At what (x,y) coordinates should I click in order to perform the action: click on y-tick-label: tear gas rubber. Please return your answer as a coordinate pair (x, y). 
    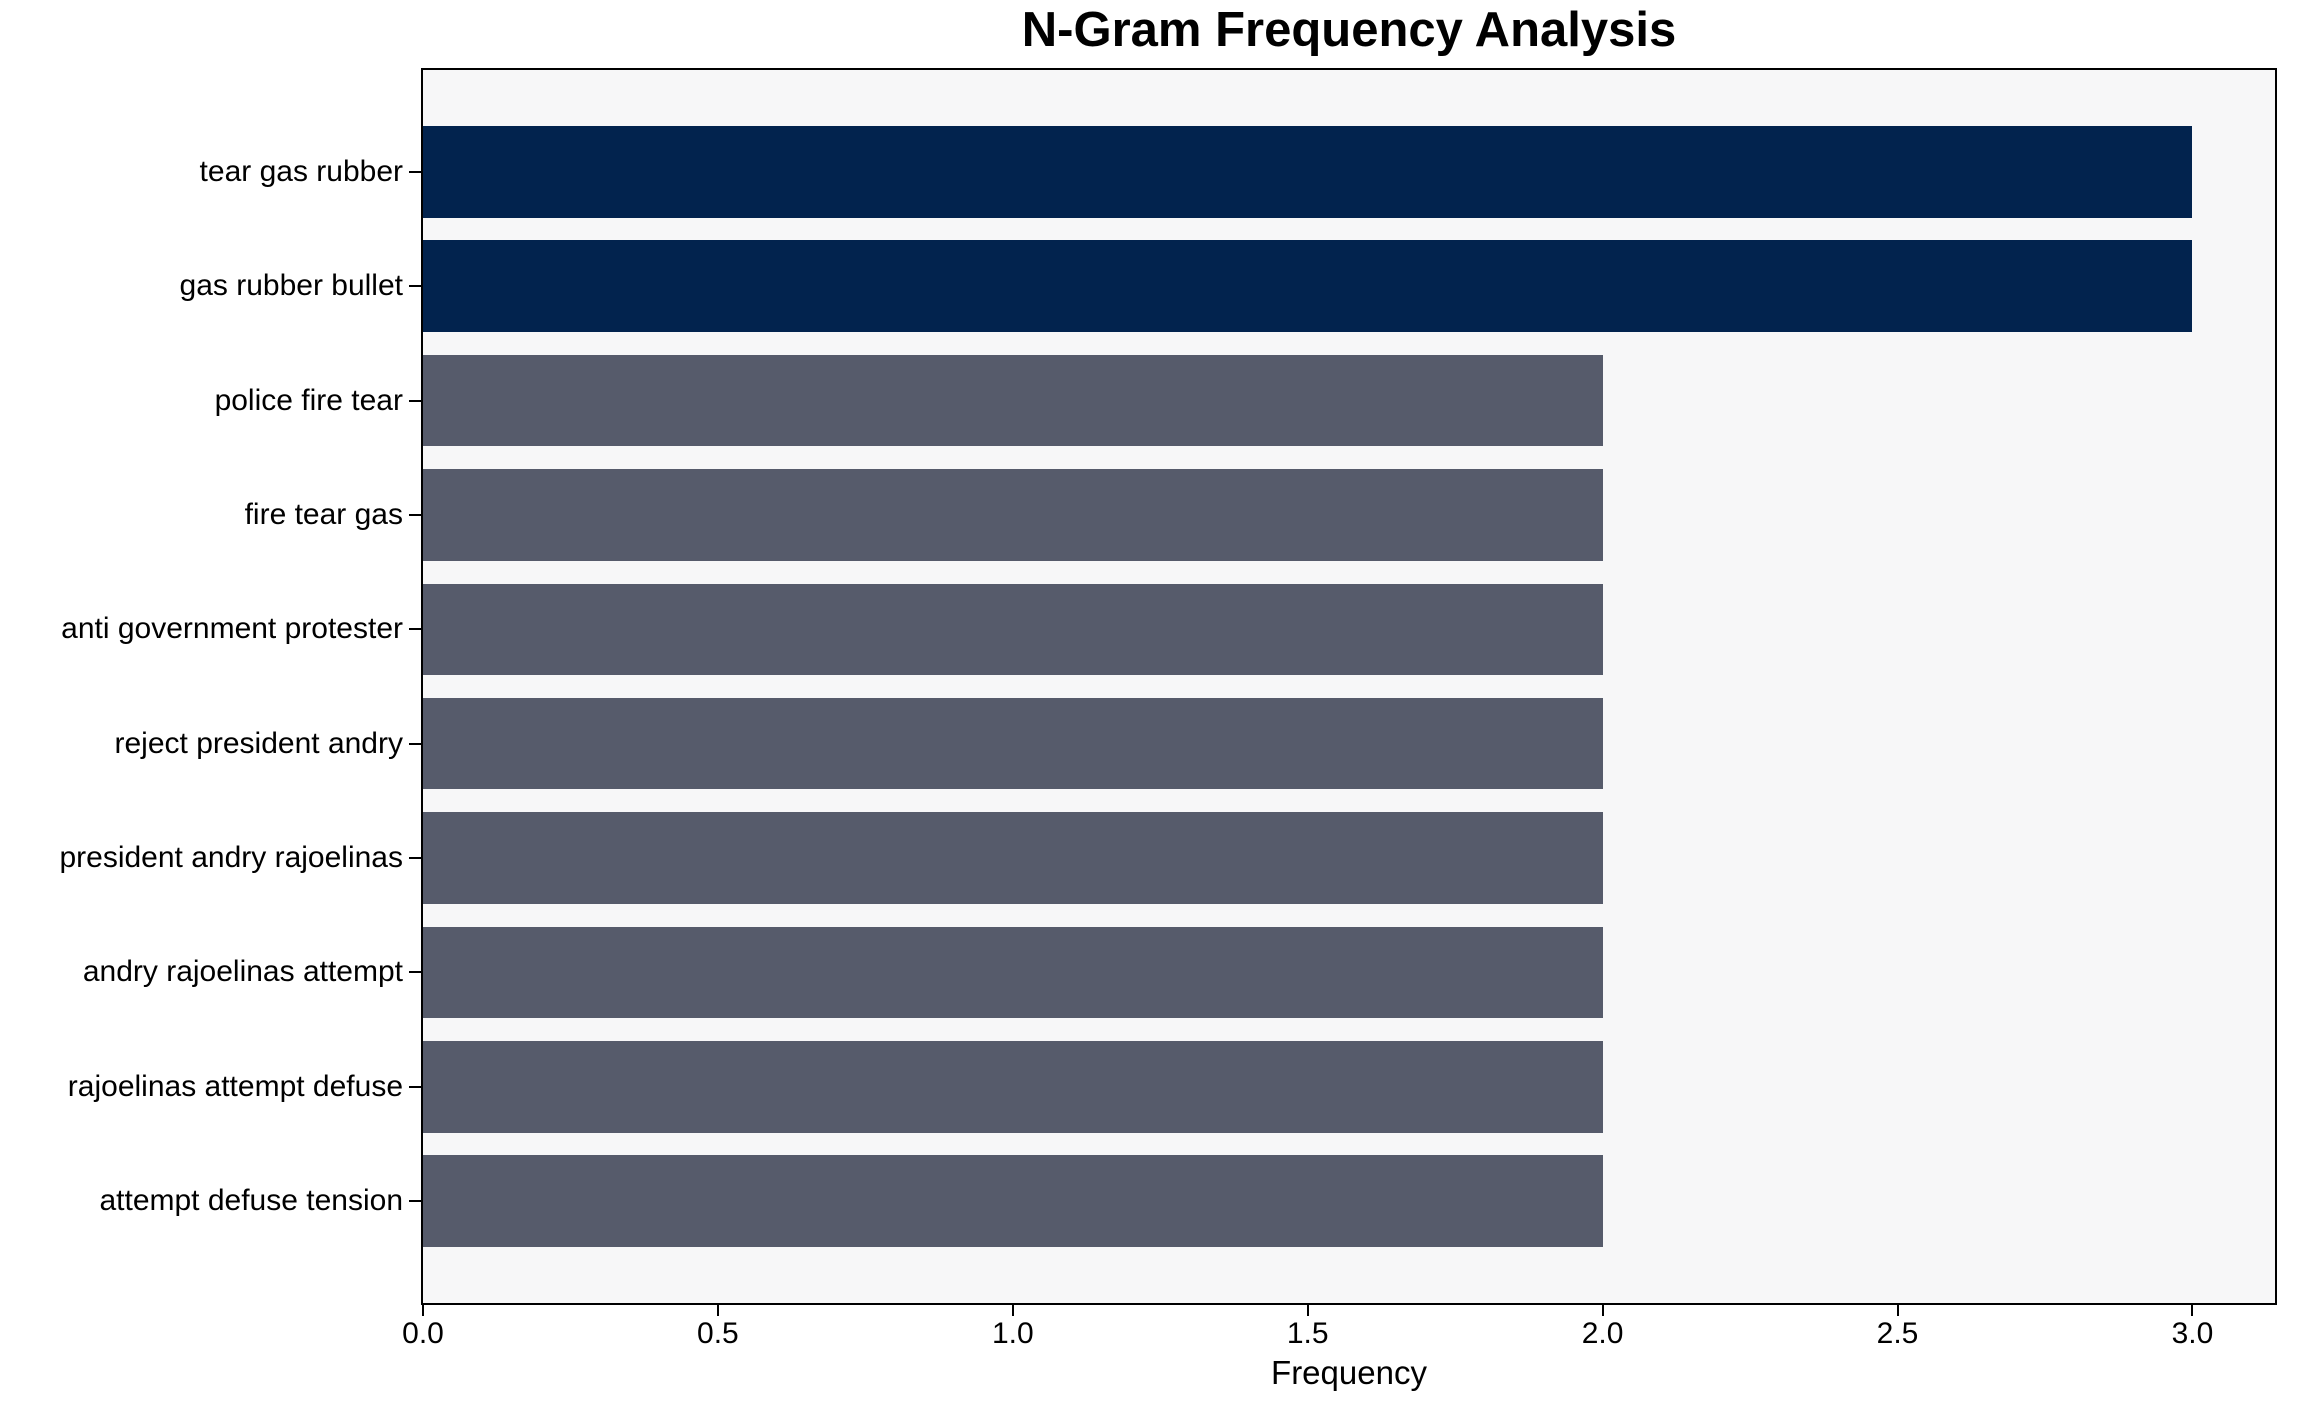
    Looking at the image, I should click on (301, 171).